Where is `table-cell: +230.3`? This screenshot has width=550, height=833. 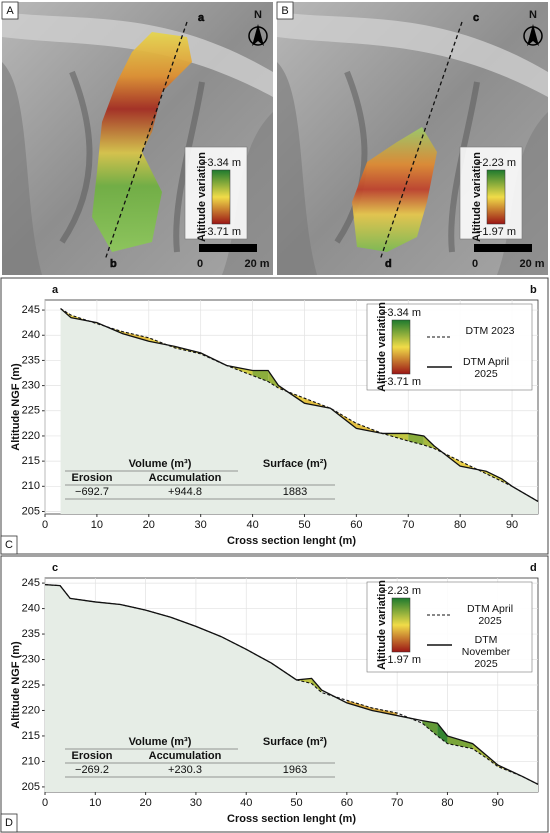 table-cell: +230.3 is located at coordinates (185, 770).